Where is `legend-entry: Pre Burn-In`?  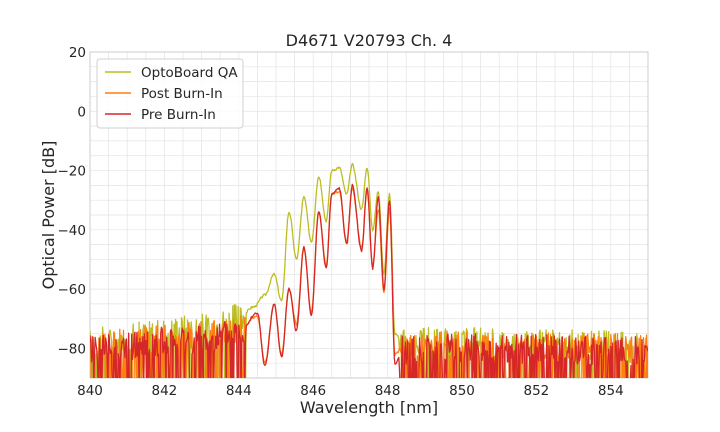
legend-entry: Pre Burn-In is located at coordinates (178, 115).